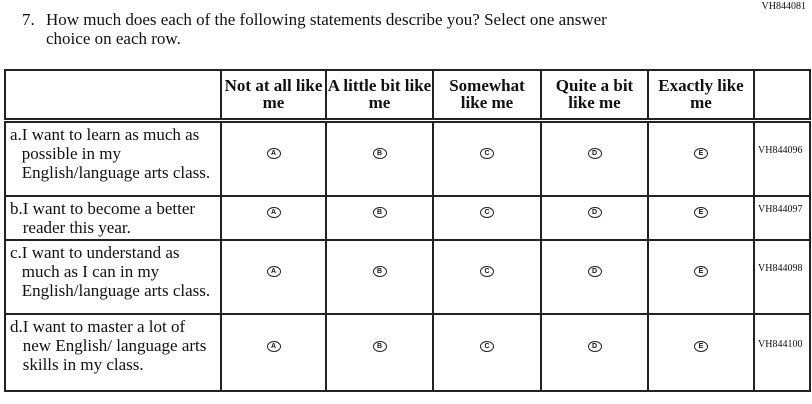  What do you see at coordinates (273, 96) in the screenshot?
I see `column-header: Not at all like me` at bounding box center [273, 96].